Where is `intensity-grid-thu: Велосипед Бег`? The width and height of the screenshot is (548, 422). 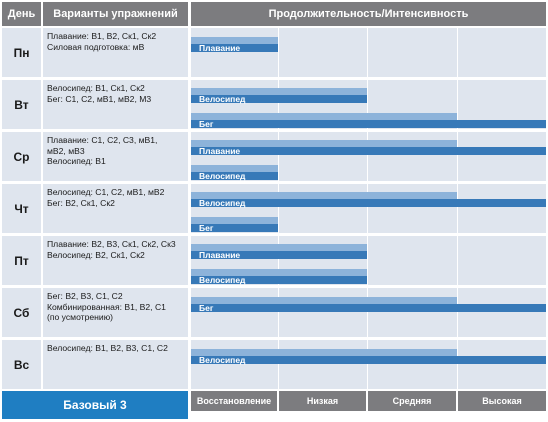 intensity-grid-thu: Велосипед Бег is located at coordinates (368, 208).